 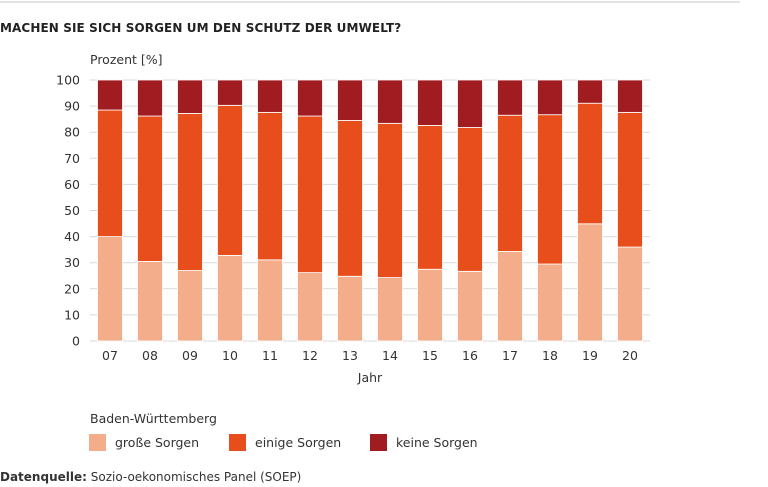 I want to click on x-tick-label: 08, so click(x=150, y=355).